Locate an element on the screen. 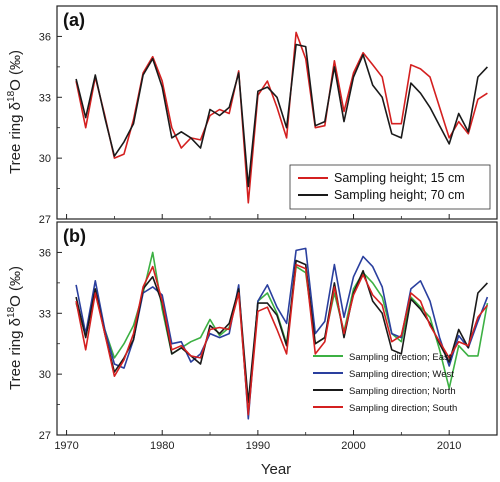  panel-label: (a) is located at coordinates (74, 20).